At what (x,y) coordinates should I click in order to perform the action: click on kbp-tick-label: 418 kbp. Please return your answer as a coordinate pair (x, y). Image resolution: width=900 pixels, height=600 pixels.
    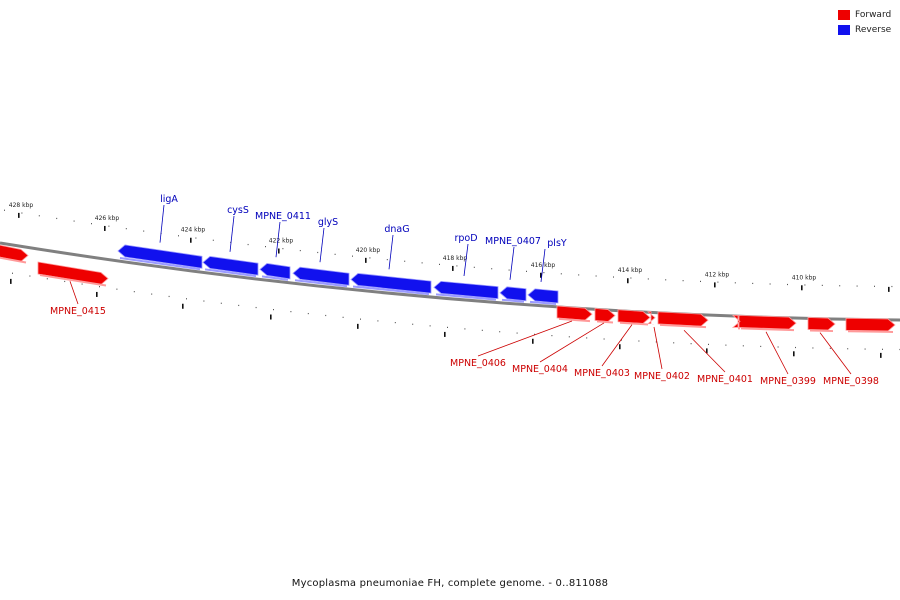
    Looking at the image, I should click on (455, 258).